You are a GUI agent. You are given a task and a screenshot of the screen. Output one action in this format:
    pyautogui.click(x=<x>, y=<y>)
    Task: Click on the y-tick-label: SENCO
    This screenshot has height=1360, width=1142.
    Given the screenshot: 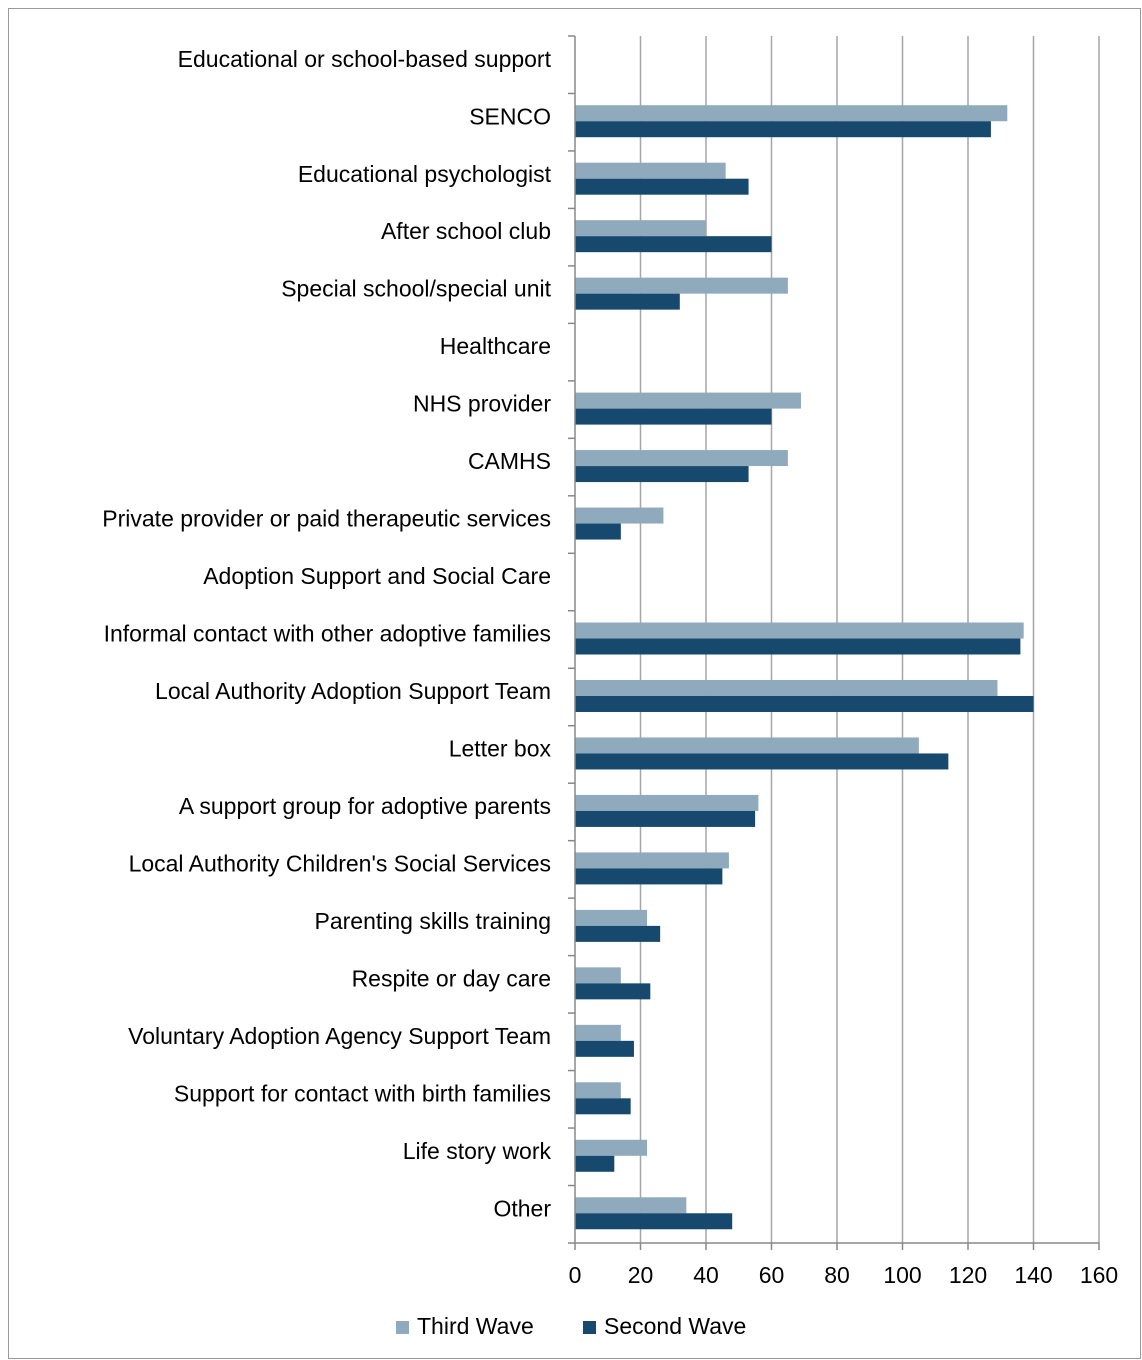 What is the action you would take?
    pyautogui.click(x=510, y=116)
    